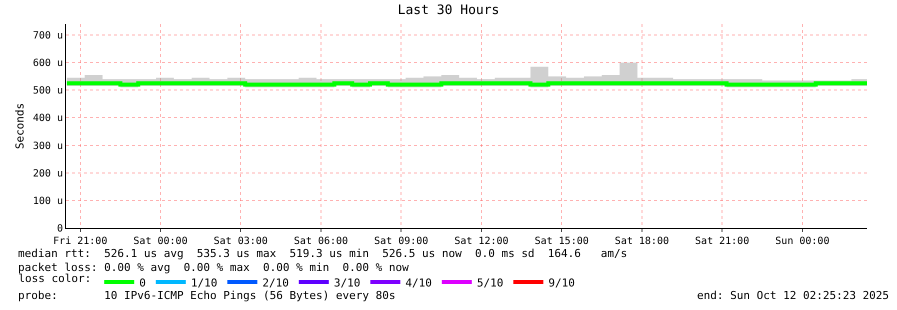  I want to click on x-tick-label: Sat 00:00, so click(160, 241).